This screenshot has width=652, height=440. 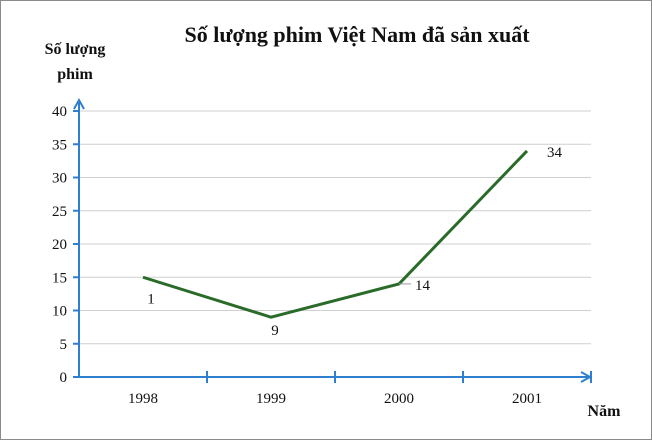 I want to click on data-label: 9, so click(x=275, y=331).